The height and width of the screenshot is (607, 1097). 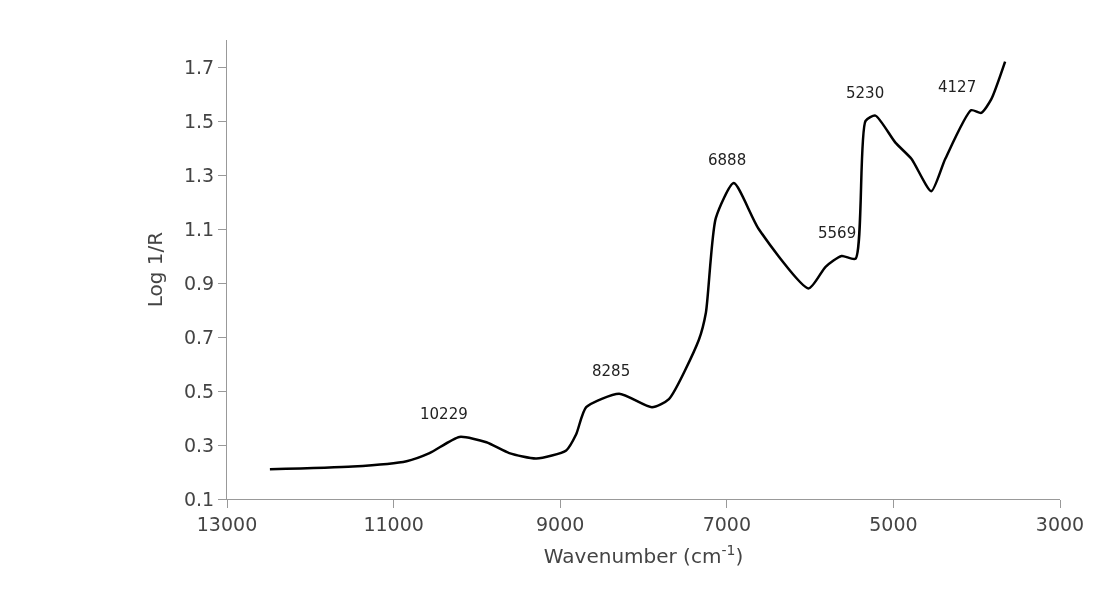 I want to click on annotation: 5230, so click(x=865, y=93).